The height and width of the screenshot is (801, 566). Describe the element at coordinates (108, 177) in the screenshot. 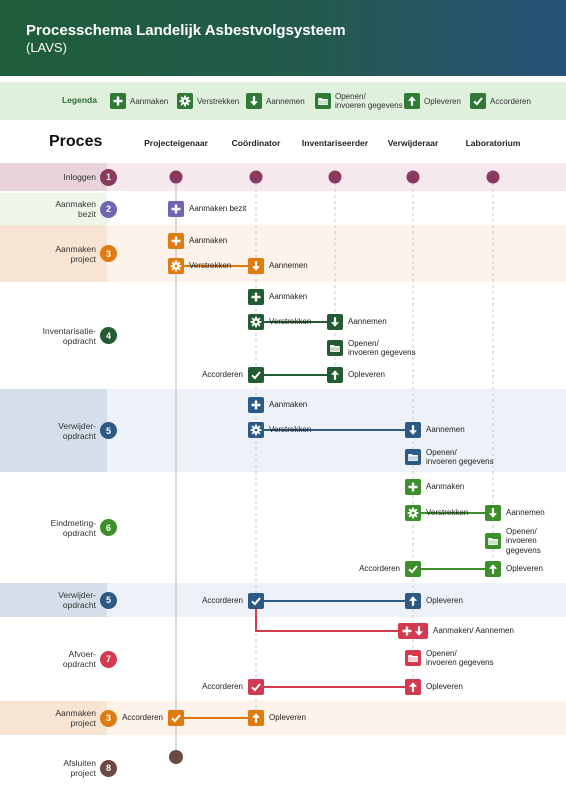

I see `step-number-badge: 1` at that location.